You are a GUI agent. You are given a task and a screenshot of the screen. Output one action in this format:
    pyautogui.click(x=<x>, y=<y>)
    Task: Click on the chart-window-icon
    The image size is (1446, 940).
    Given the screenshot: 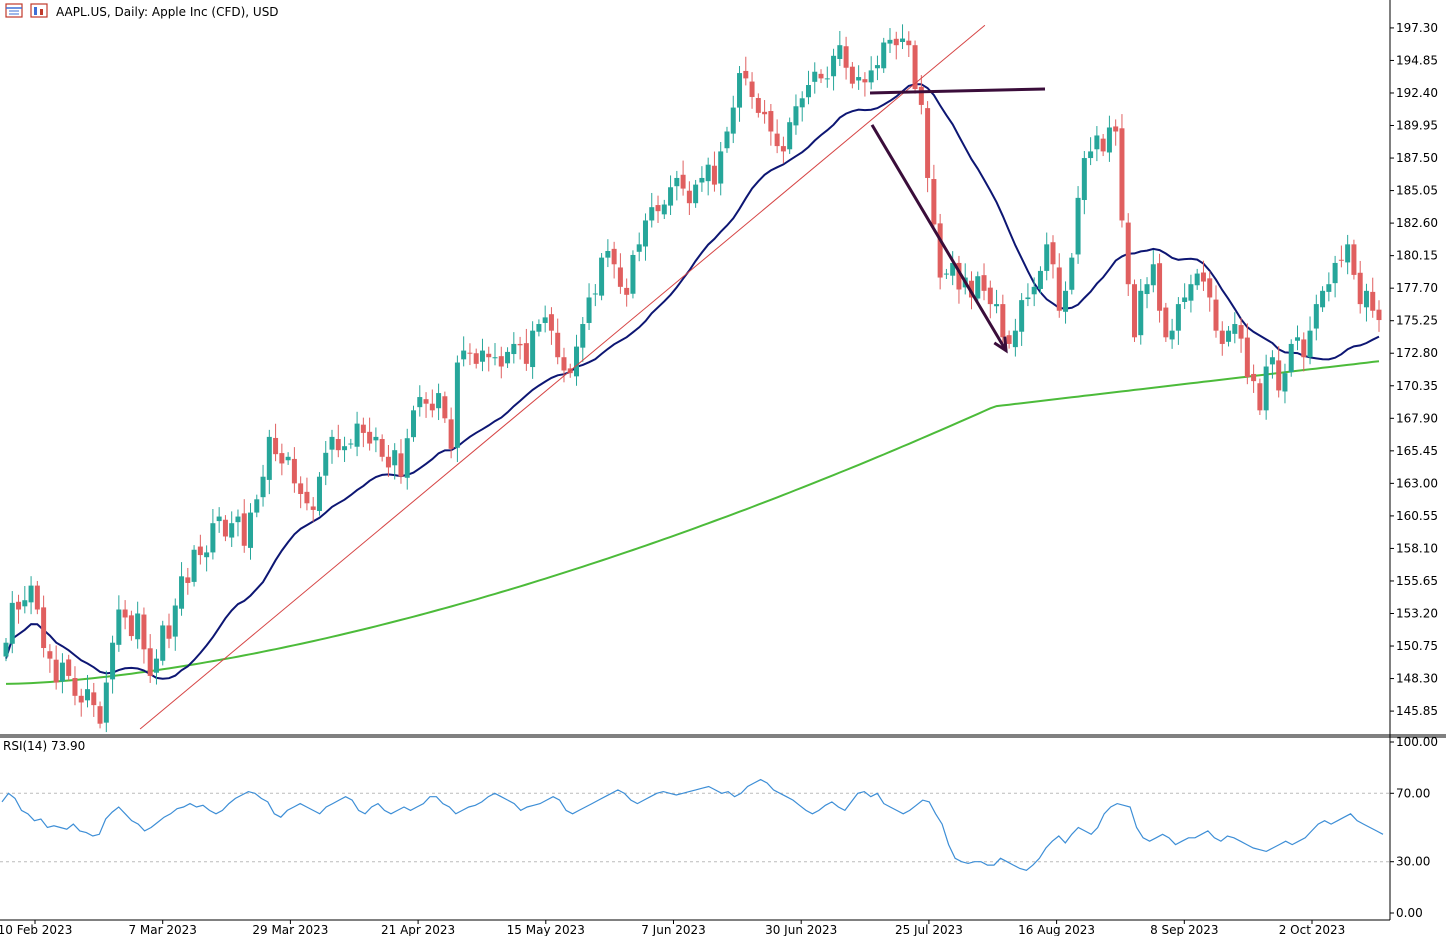 What is the action you would take?
    pyautogui.click(x=14, y=10)
    